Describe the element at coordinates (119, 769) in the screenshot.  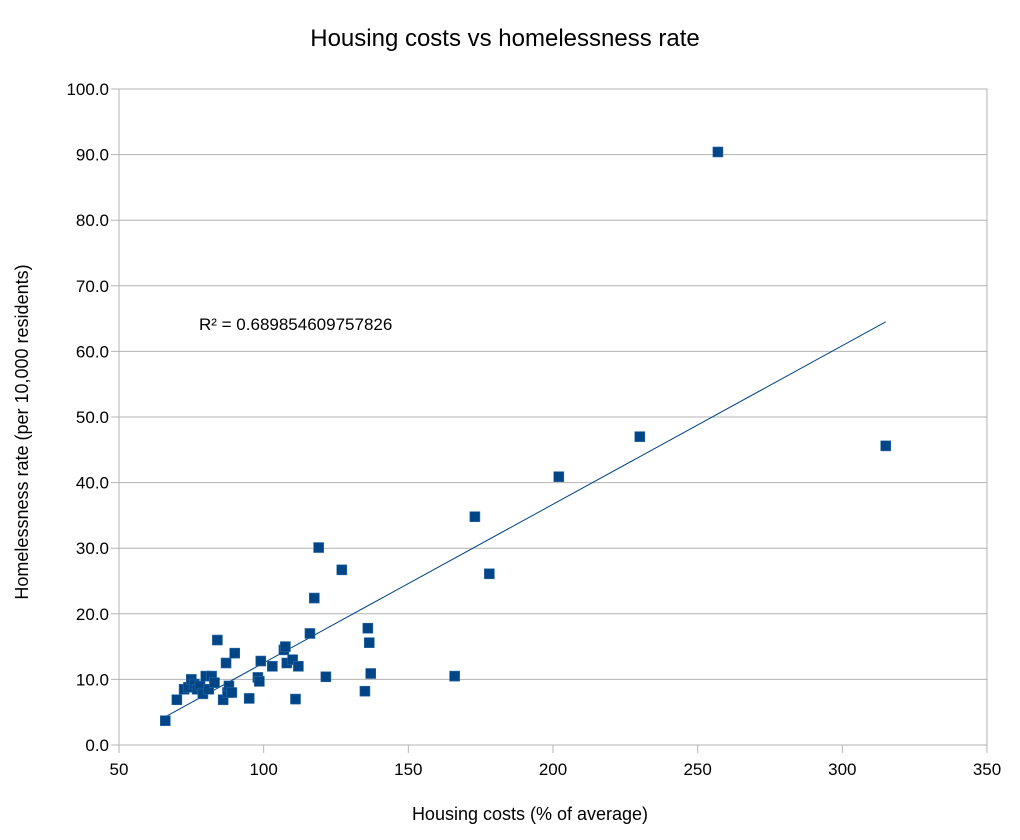
I see `x-tick-label: 50` at that location.